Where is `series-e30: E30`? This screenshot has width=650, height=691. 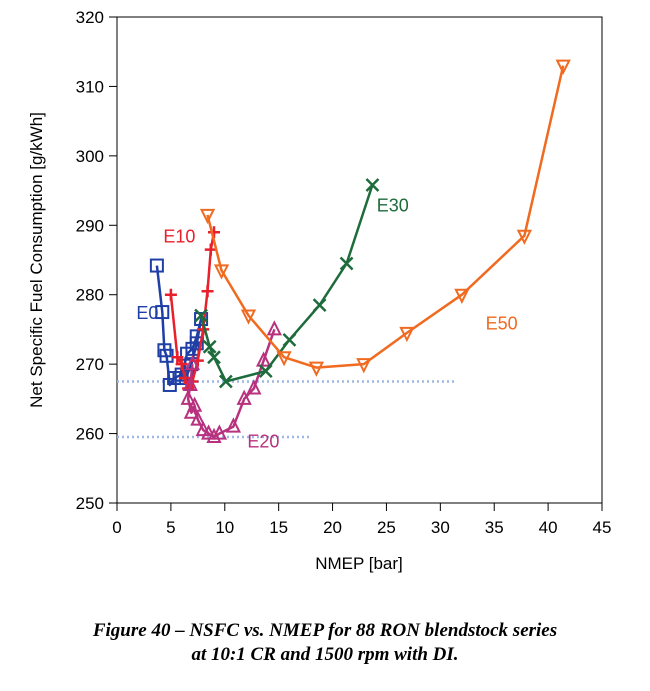
series-e30: E30 is located at coordinates (301, 283).